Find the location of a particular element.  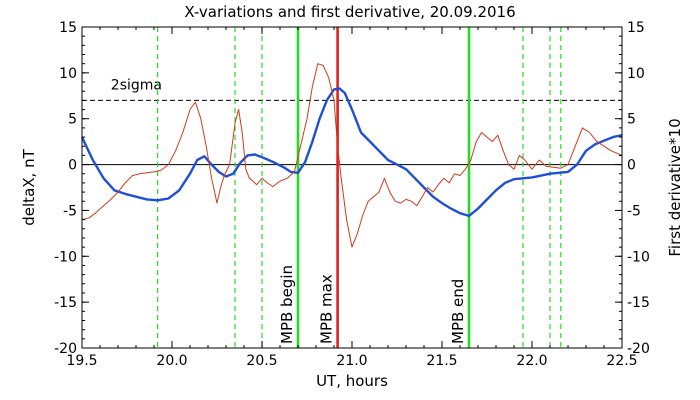

x-tick-label: 22.5 is located at coordinates (621, 361).